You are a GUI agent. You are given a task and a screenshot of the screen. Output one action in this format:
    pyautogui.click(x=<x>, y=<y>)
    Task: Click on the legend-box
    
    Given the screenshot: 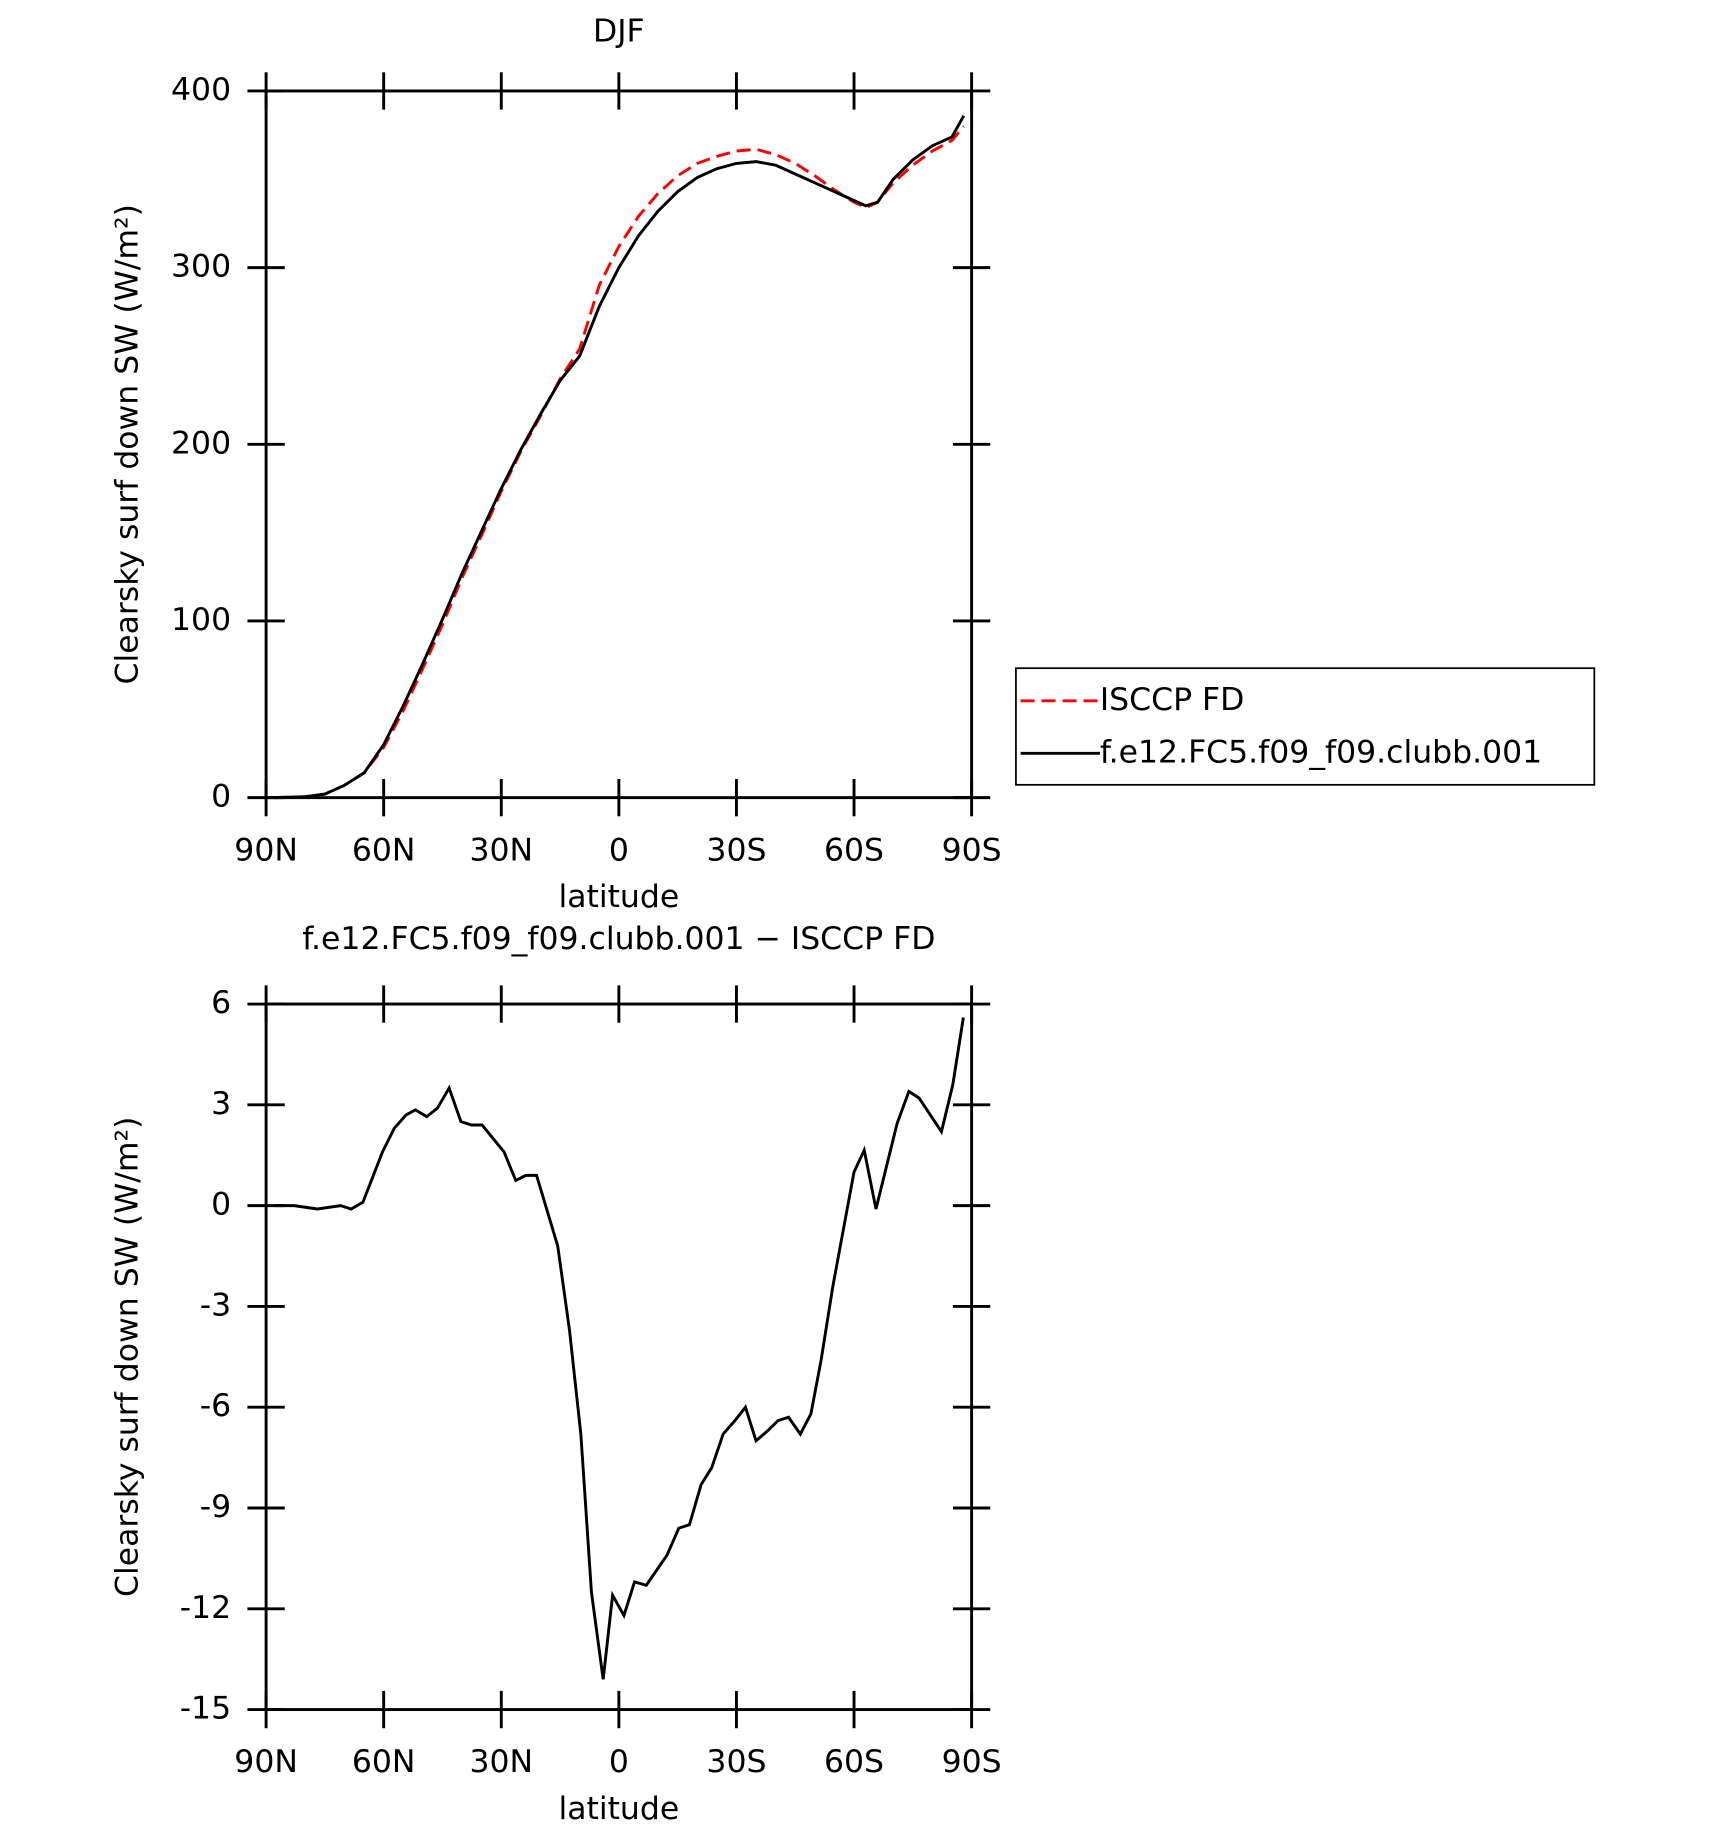 What is the action you would take?
    pyautogui.click(x=1305, y=726)
    